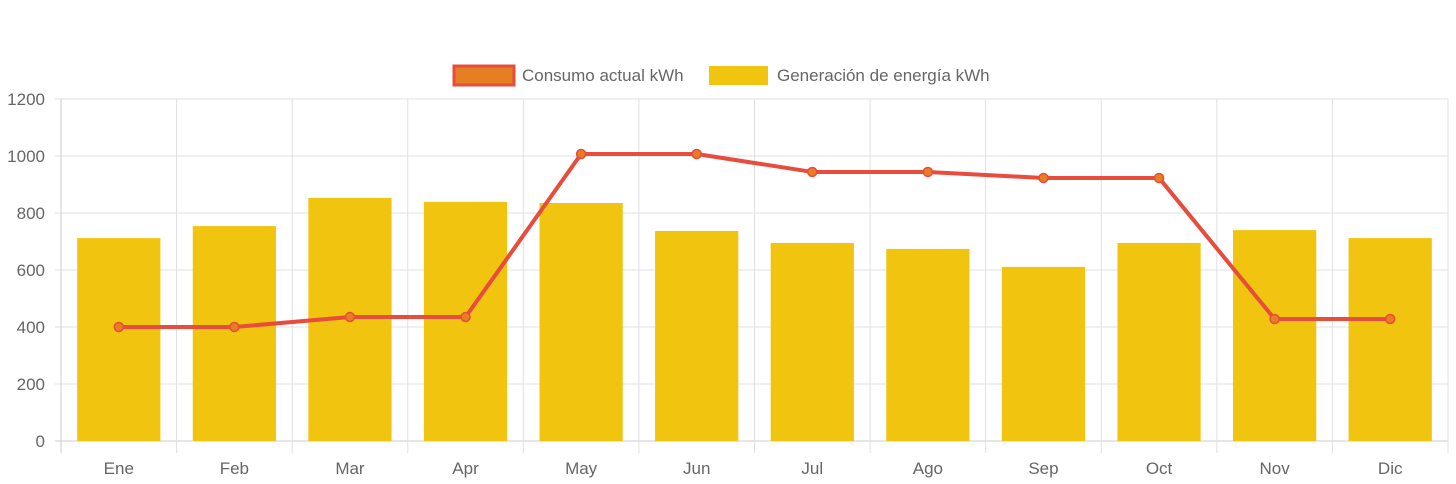  I want to click on point-nov, so click(1274, 319).